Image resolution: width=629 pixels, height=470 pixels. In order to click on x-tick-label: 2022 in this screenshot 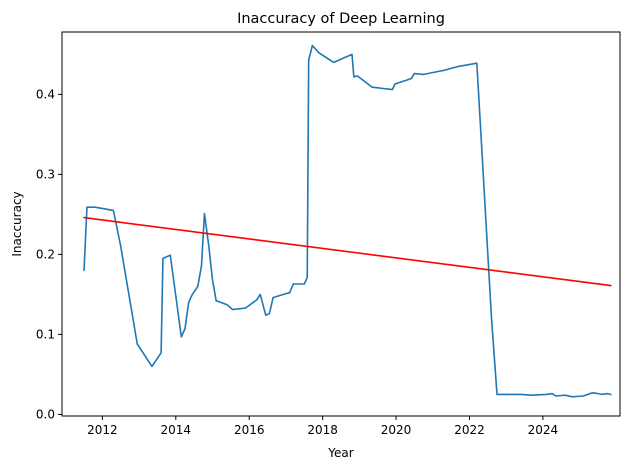, I will do `click(469, 430)`.